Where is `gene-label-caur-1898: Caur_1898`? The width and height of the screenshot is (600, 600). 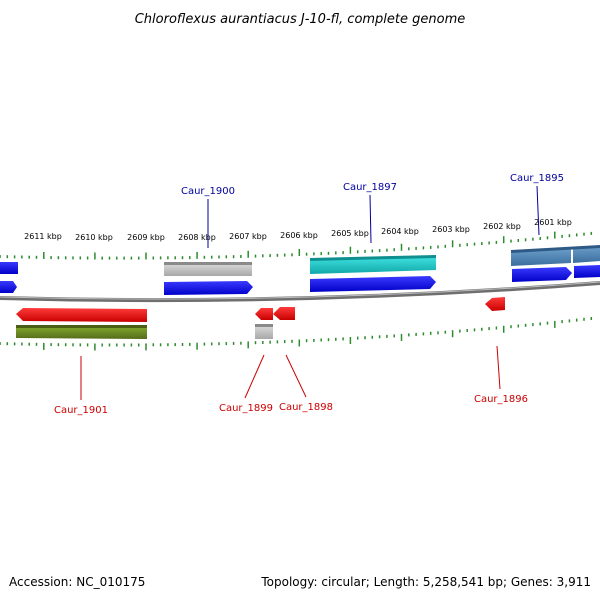
gene-label-caur-1898: Caur_1898 is located at coordinates (306, 407).